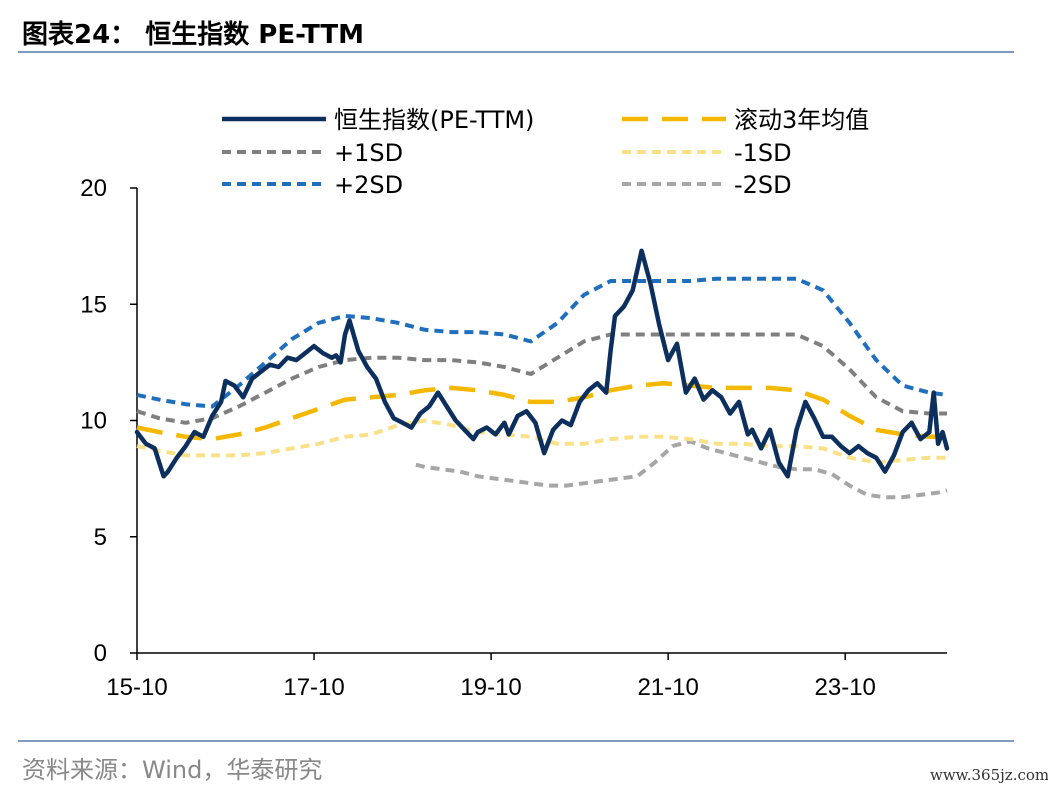 This screenshot has height=792, width=1048. Describe the element at coordinates (93, 304) in the screenshot. I see `y-tick-label: 15` at that location.